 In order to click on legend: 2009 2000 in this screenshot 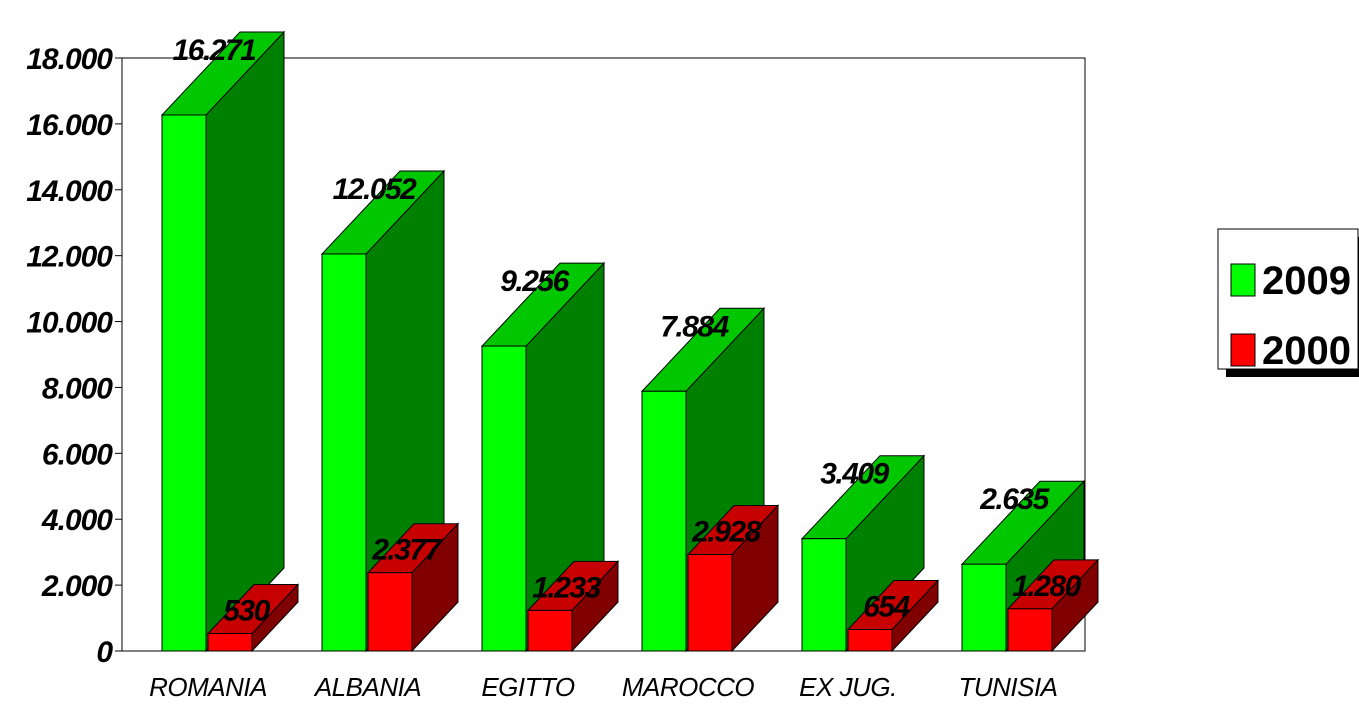, I will do `click(1288, 302)`.